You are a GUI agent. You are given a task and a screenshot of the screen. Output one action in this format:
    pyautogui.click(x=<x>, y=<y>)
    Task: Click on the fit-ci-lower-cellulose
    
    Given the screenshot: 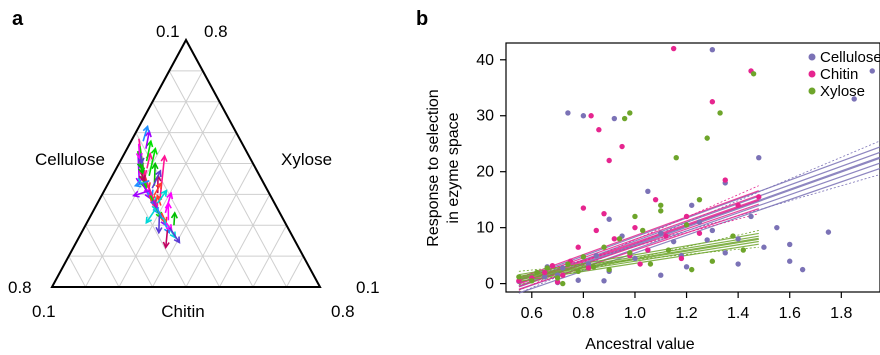 What is the action you would take?
    pyautogui.click(x=699, y=227)
    